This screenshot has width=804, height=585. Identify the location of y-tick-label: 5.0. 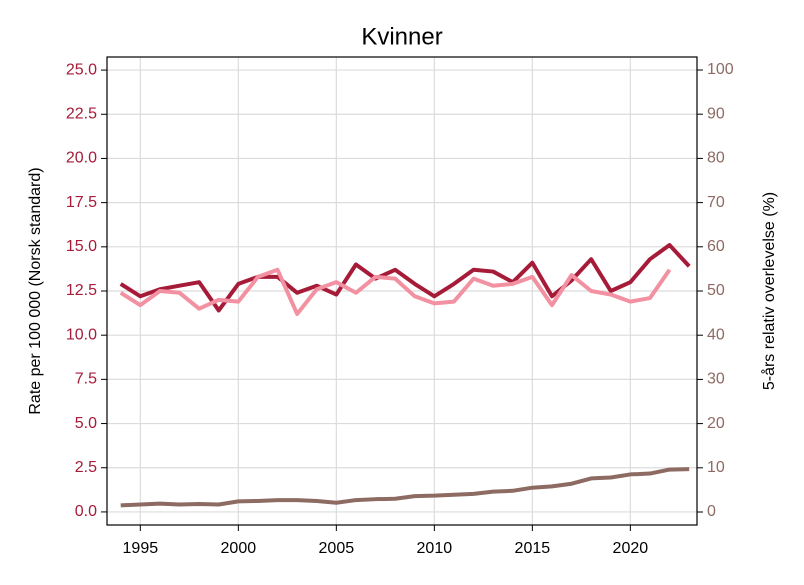
(86, 423).